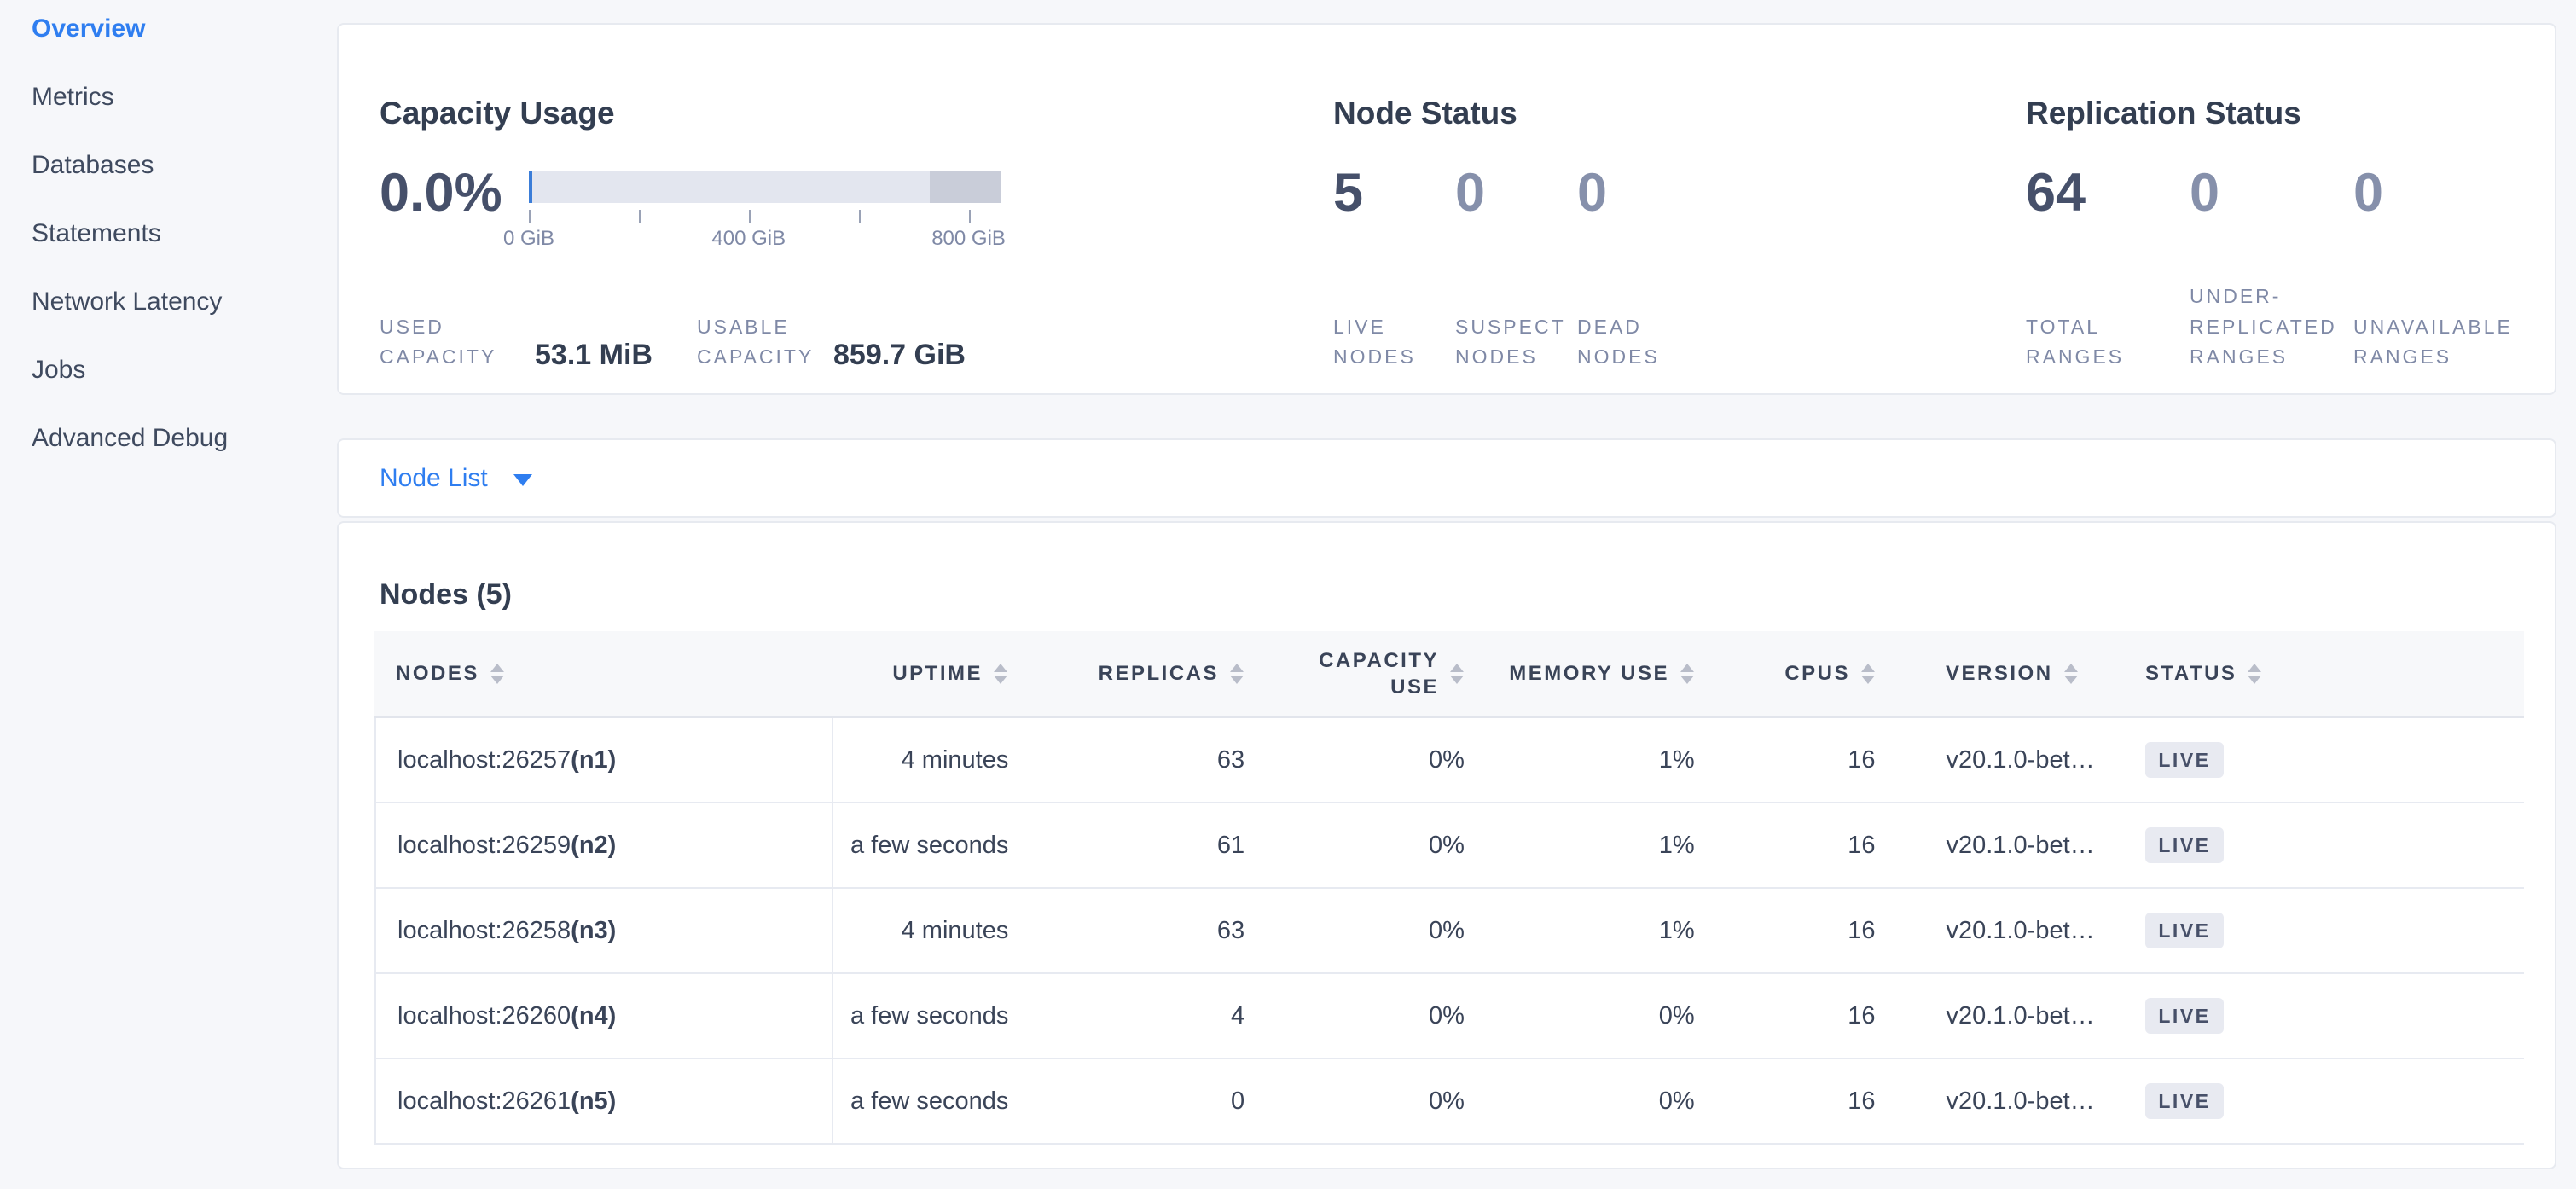  Describe the element at coordinates (1374, 341) in the screenshot. I see `stat-label-live-nodes: LIVE NODES` at that location.